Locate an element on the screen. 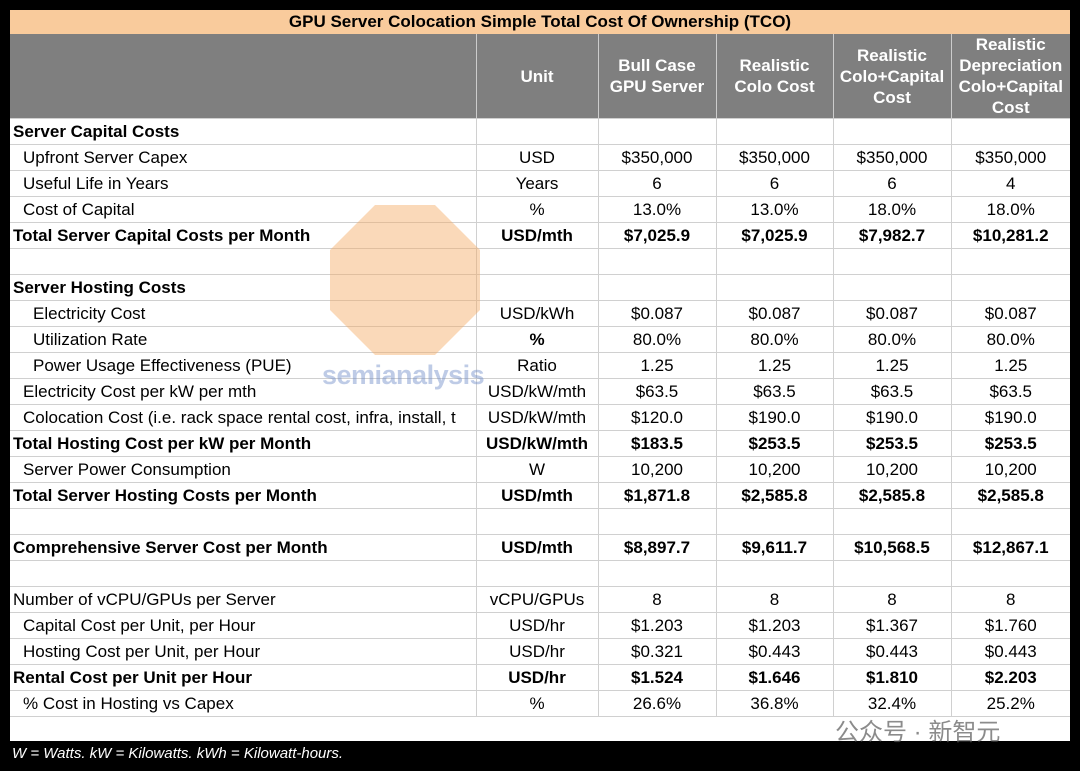  table-row: Cost of Capital% 13.0% 13.0% 18.0% 18.0% is located at coordinates (540, 209).